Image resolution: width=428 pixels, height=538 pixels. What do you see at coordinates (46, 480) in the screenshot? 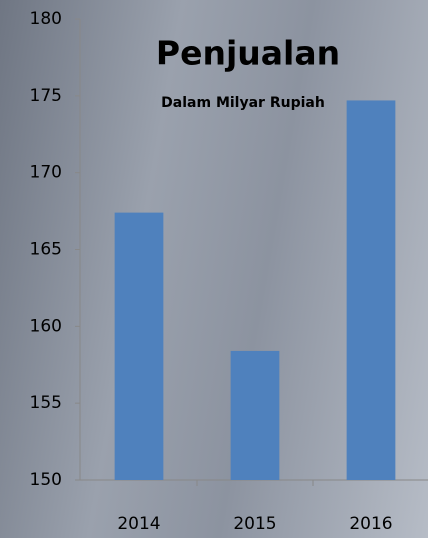
I see `y-tick-label: 150` at bounding box center [46, 480].